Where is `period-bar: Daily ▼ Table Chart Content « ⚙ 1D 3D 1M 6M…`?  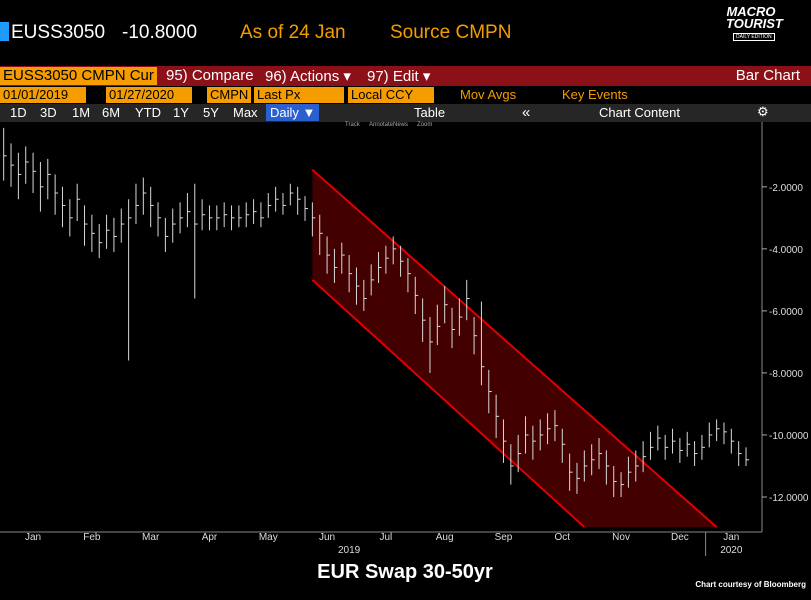
period-bar: Daily ▼ Table Chart Content « ⚙ 1D 3D 1M 6M… is located at coordinates (405, 116).